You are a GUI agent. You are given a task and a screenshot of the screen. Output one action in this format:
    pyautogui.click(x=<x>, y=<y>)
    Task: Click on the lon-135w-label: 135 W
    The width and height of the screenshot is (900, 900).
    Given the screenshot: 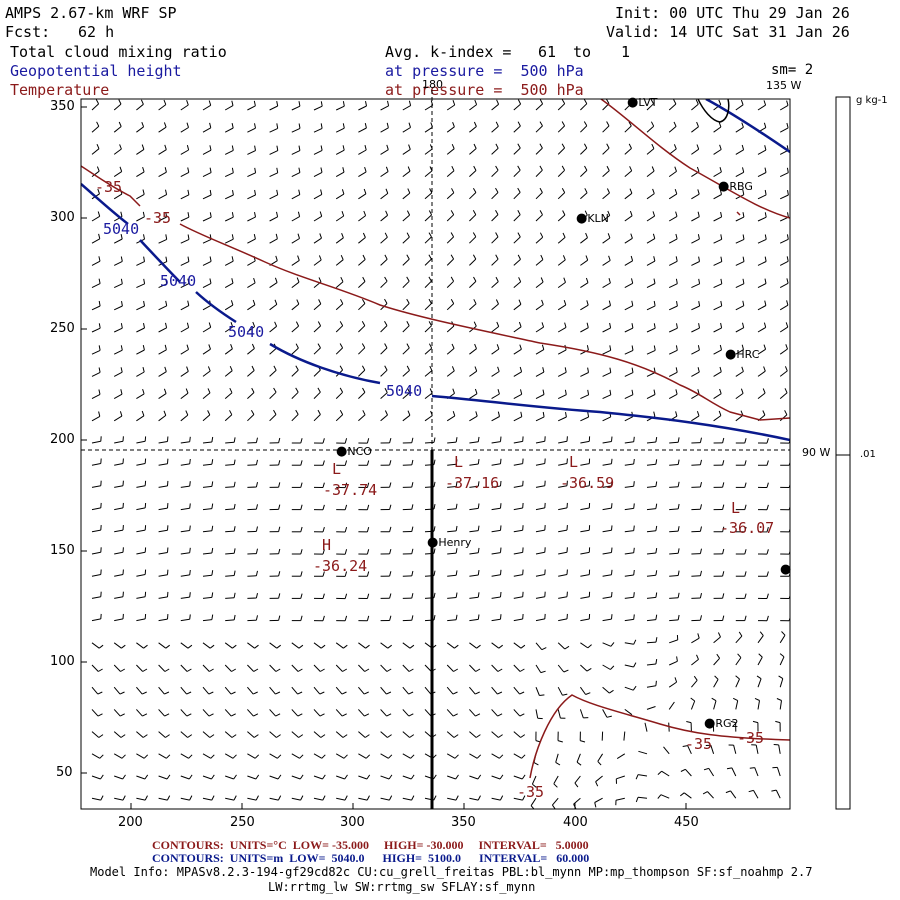 What is the action you would take?
    pyautogui.click(x=784, y=85)
    